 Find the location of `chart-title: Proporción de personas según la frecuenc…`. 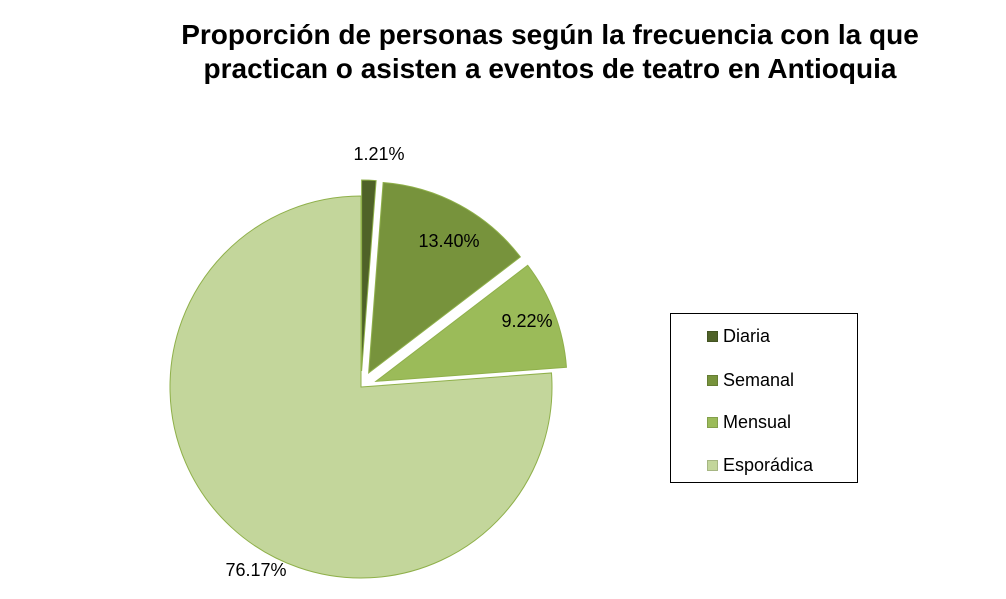

chart-title: Proporción de personas según la frecuenc… is located at coordinates (550, 52).